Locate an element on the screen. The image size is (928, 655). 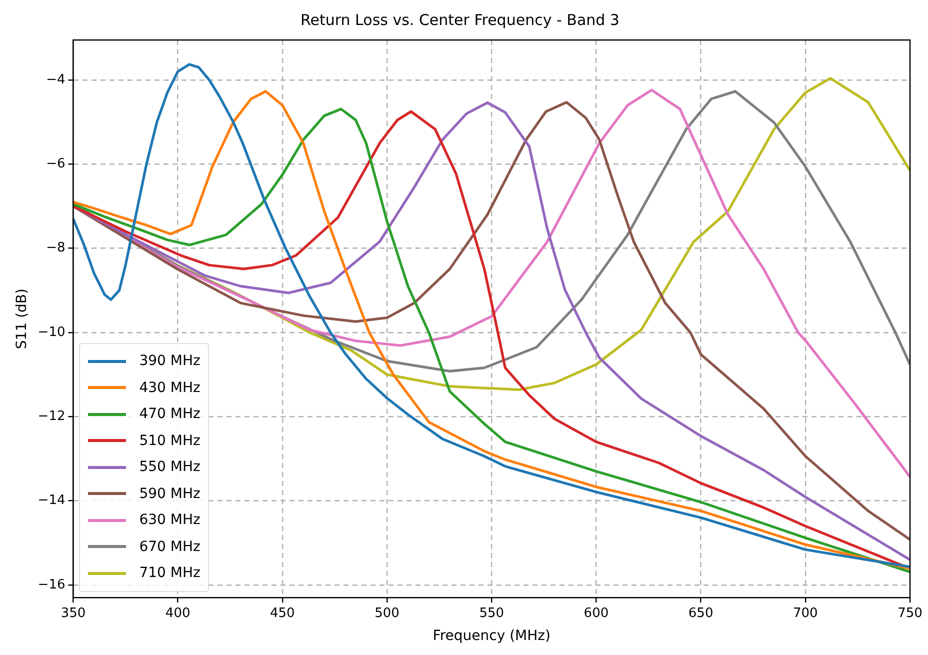
legend-label: 710 MHz is located at coordinates (169, 573).